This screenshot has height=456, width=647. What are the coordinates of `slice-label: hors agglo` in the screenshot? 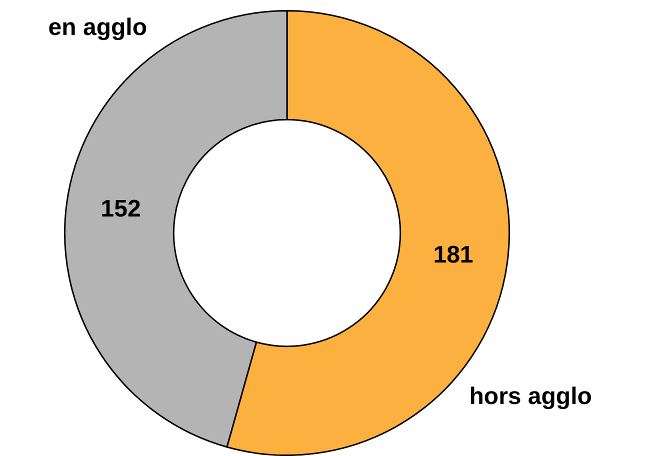 It's located at (530, 396).